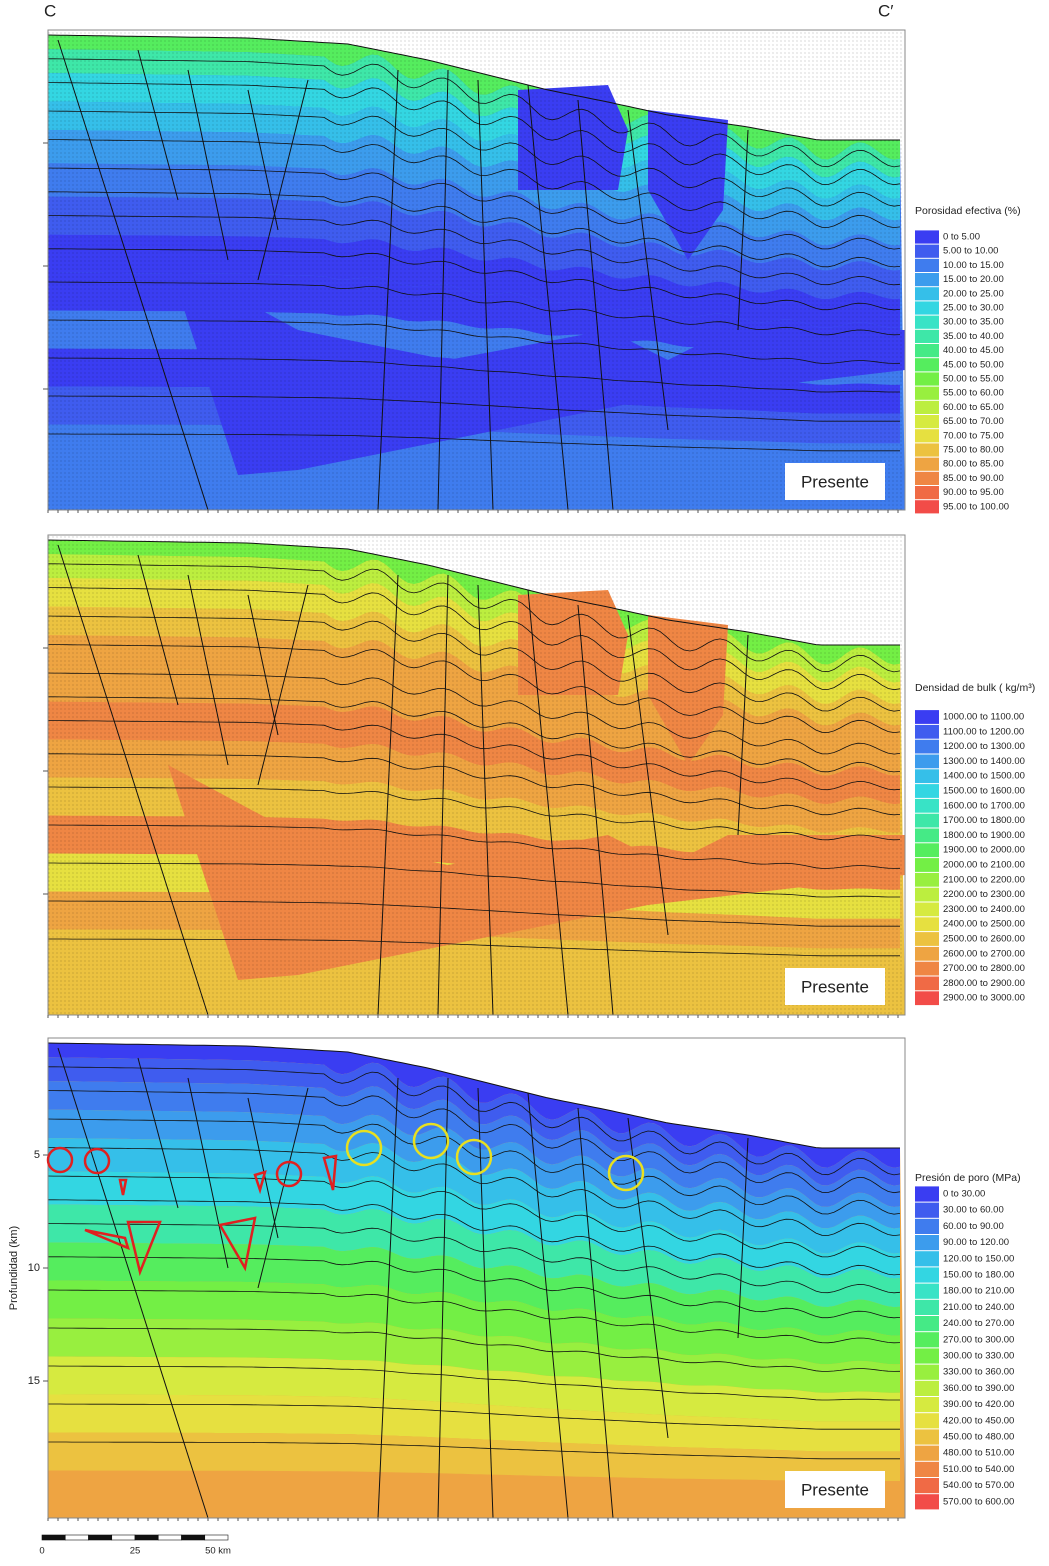  Describe the element at coordinates (973, 492) in the screenshot. I see `legend-label: 90.00 to 95.00` at that location.